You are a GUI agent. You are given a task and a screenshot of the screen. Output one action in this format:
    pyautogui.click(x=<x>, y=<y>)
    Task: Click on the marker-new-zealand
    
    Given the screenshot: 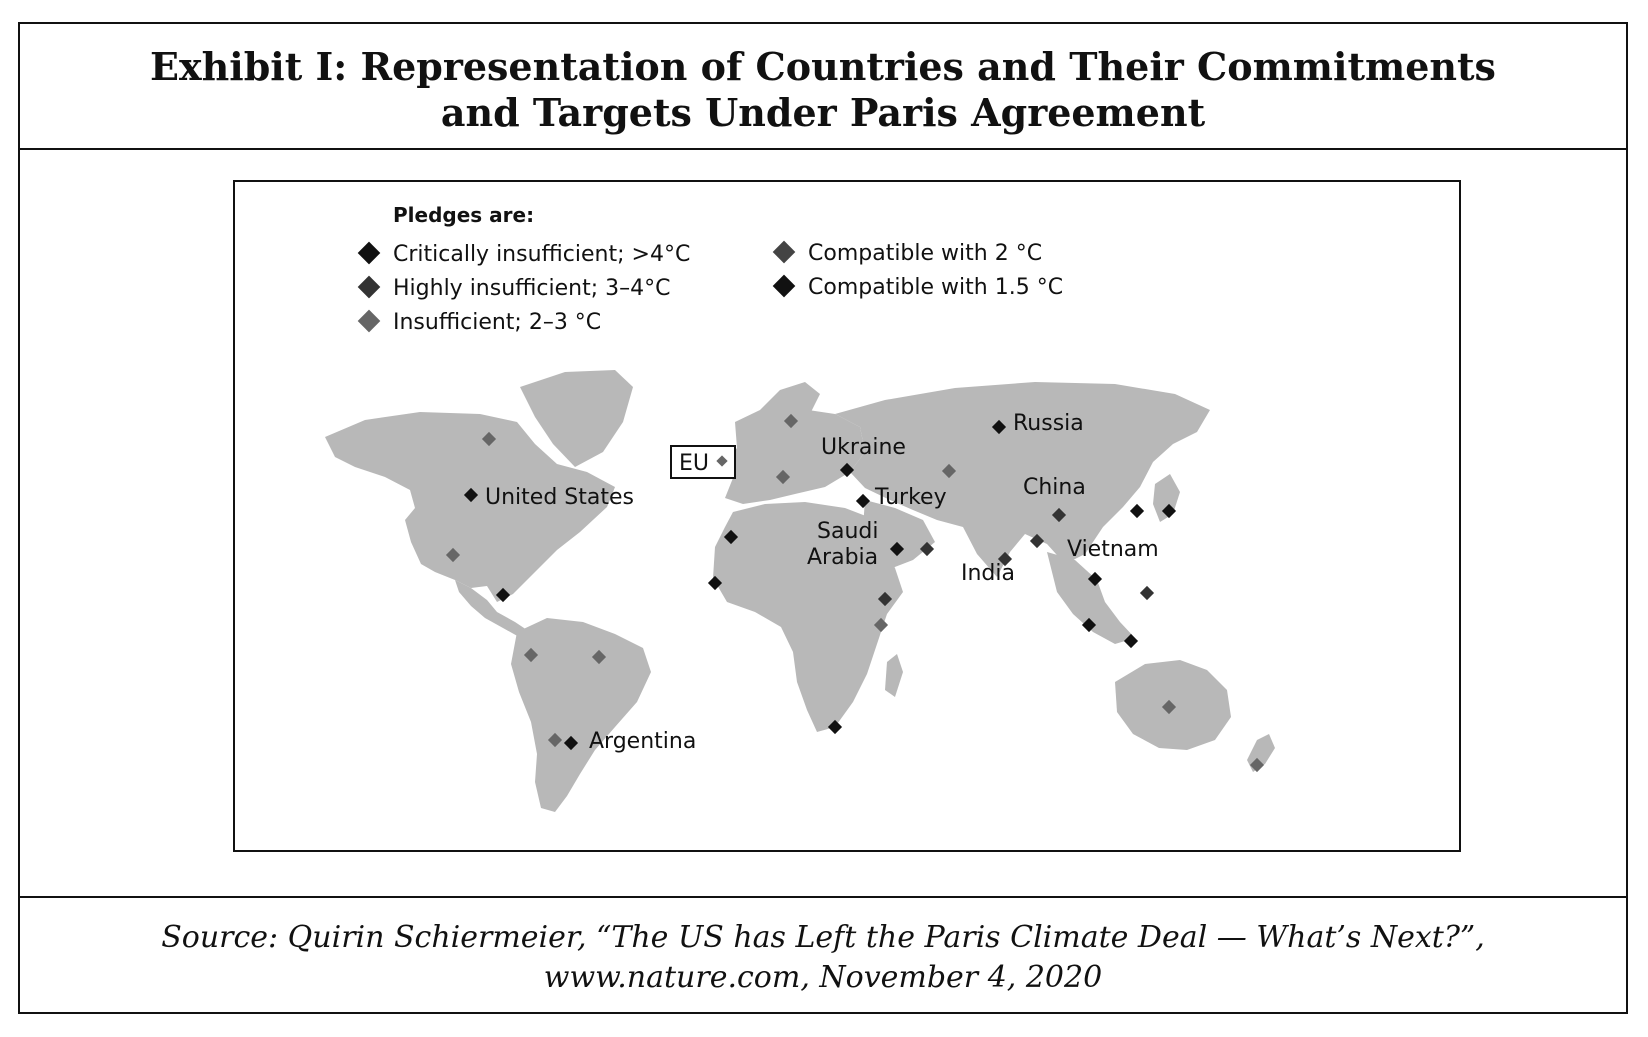 What is the action you would take?
    pyautogui.click(x=1257, y=765)
    